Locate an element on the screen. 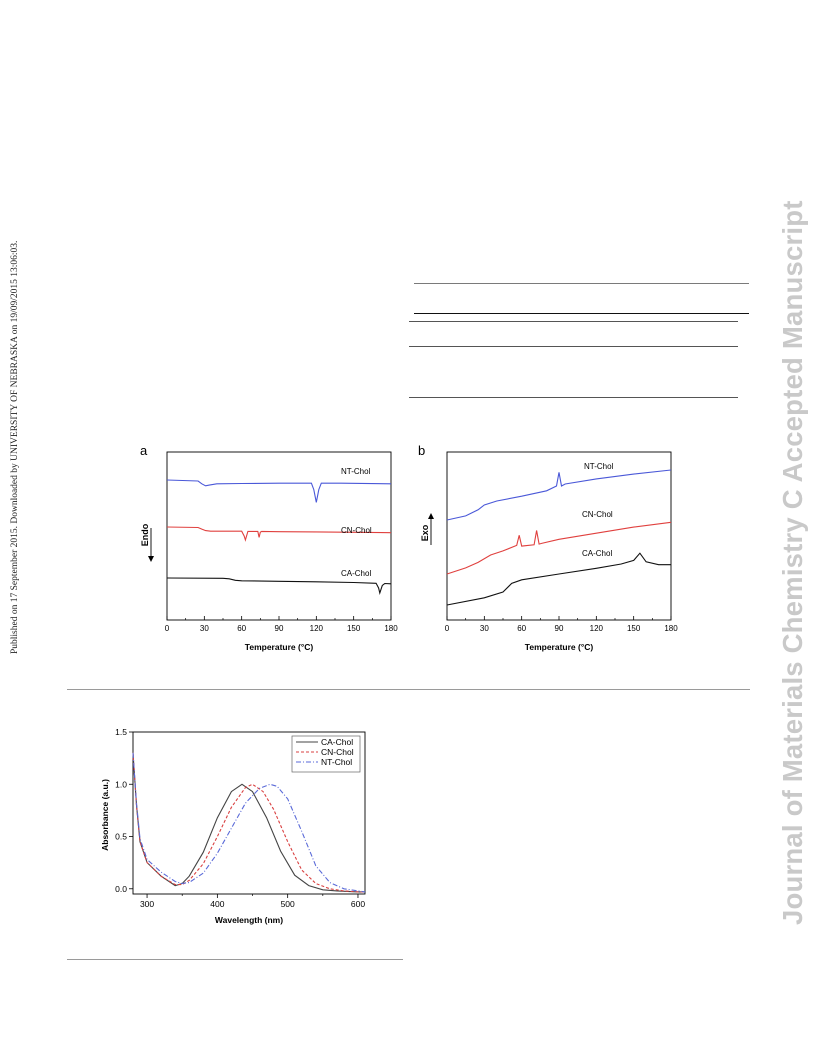 The width and height of the screenshot is (816, 1056). x-axis-label-a: Temperature (°C) is located at coordinates (279, 647).